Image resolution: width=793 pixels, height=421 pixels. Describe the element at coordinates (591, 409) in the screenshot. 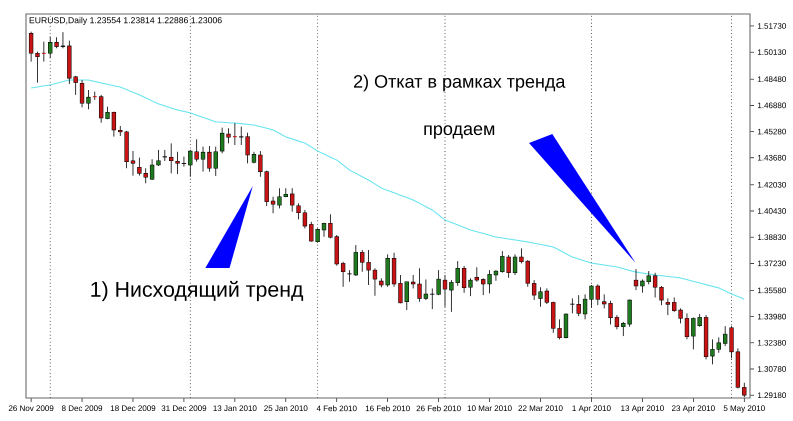

I see `x-tick-label: 1 Apr 2010` at that location.